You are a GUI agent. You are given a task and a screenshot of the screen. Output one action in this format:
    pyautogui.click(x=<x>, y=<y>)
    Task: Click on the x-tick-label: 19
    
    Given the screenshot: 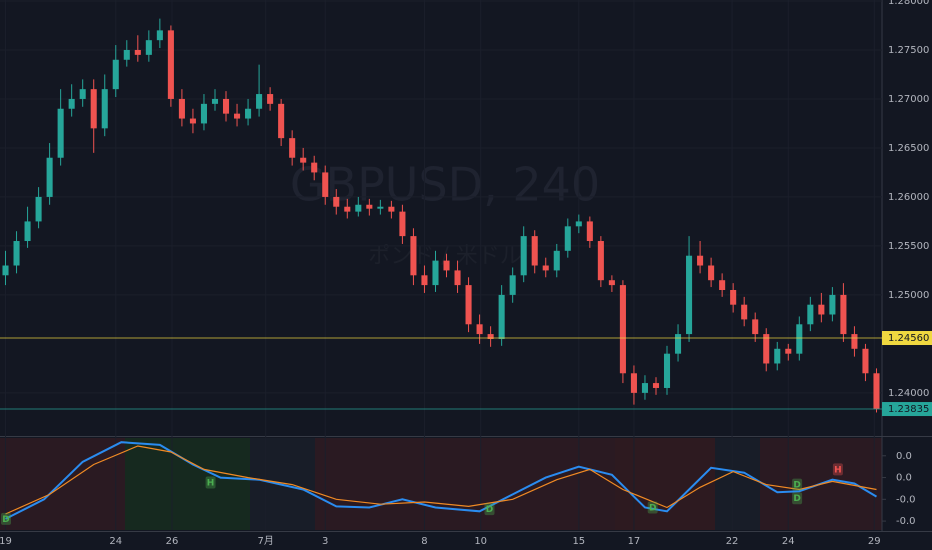 What is the action you would take?
    pyautogui.click(x=6, y=541)
    